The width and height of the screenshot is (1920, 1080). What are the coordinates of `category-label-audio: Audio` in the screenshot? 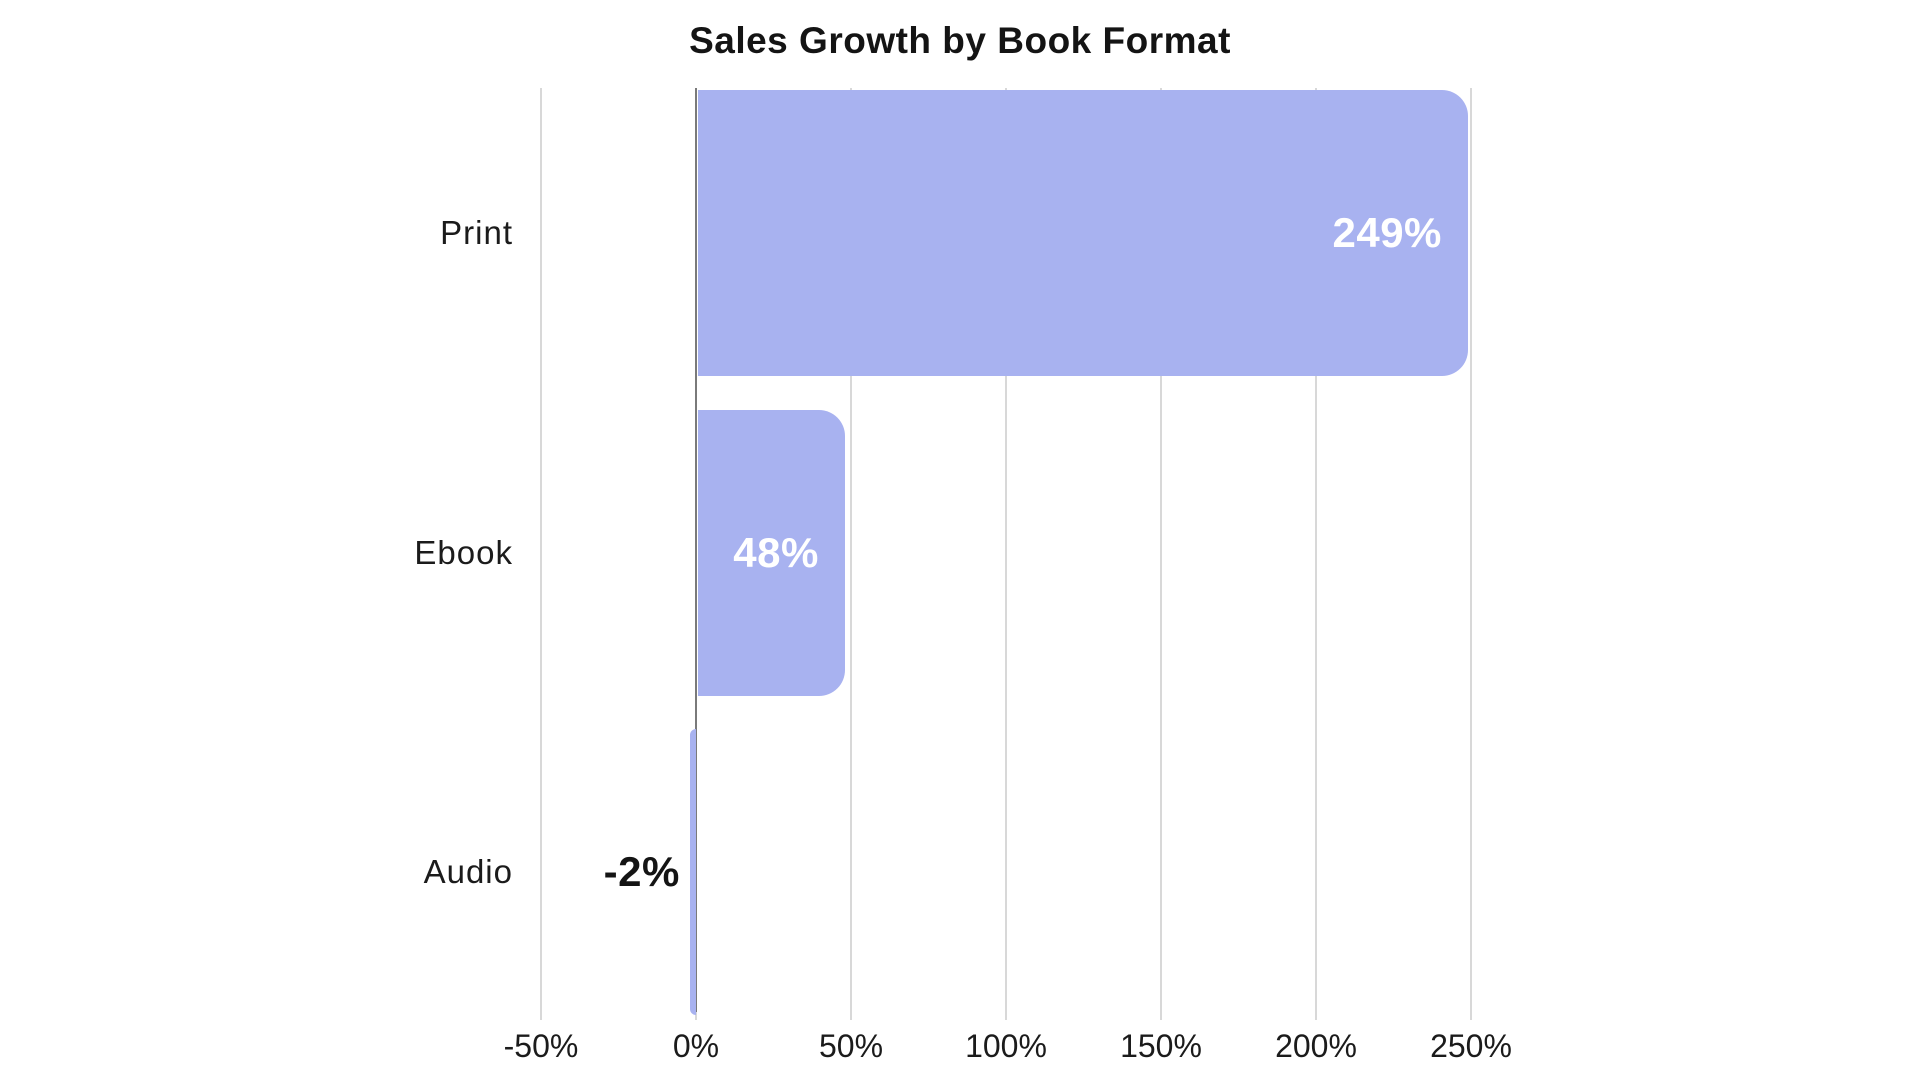 It's located at (468, 871).